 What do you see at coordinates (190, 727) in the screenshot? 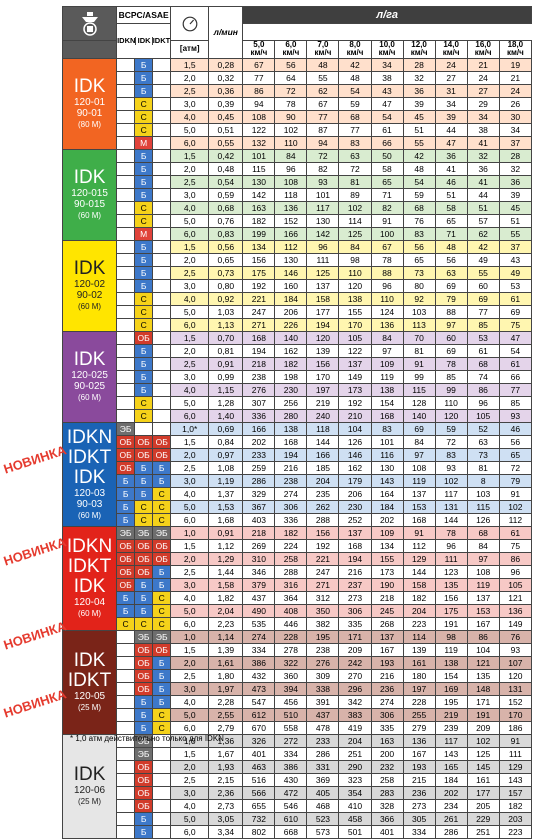
I see `pressure-value: 6,0` at bounding box center [190, 727].